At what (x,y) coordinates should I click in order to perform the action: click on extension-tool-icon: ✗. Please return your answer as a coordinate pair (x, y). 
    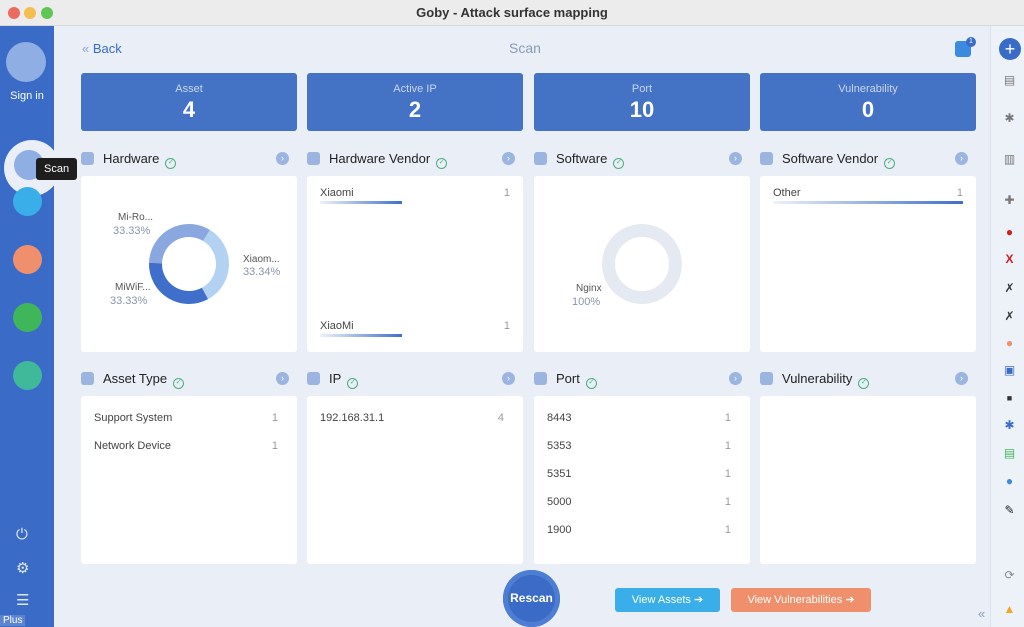
    Looking at the image, I should click on (1009, 288).